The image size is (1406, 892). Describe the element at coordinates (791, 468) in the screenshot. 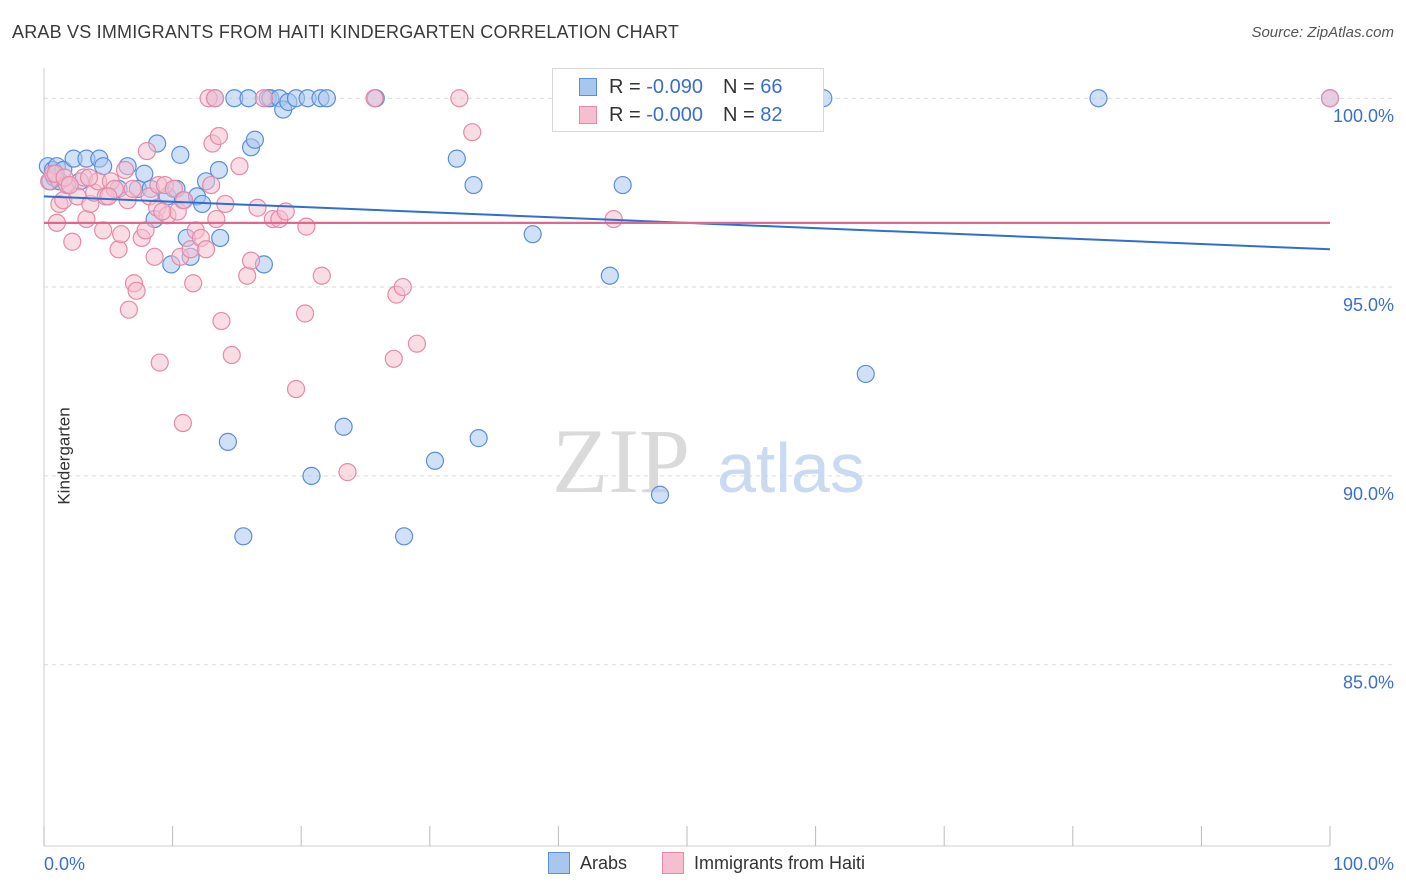

I see `watermark-atlas: atlas` at that location.